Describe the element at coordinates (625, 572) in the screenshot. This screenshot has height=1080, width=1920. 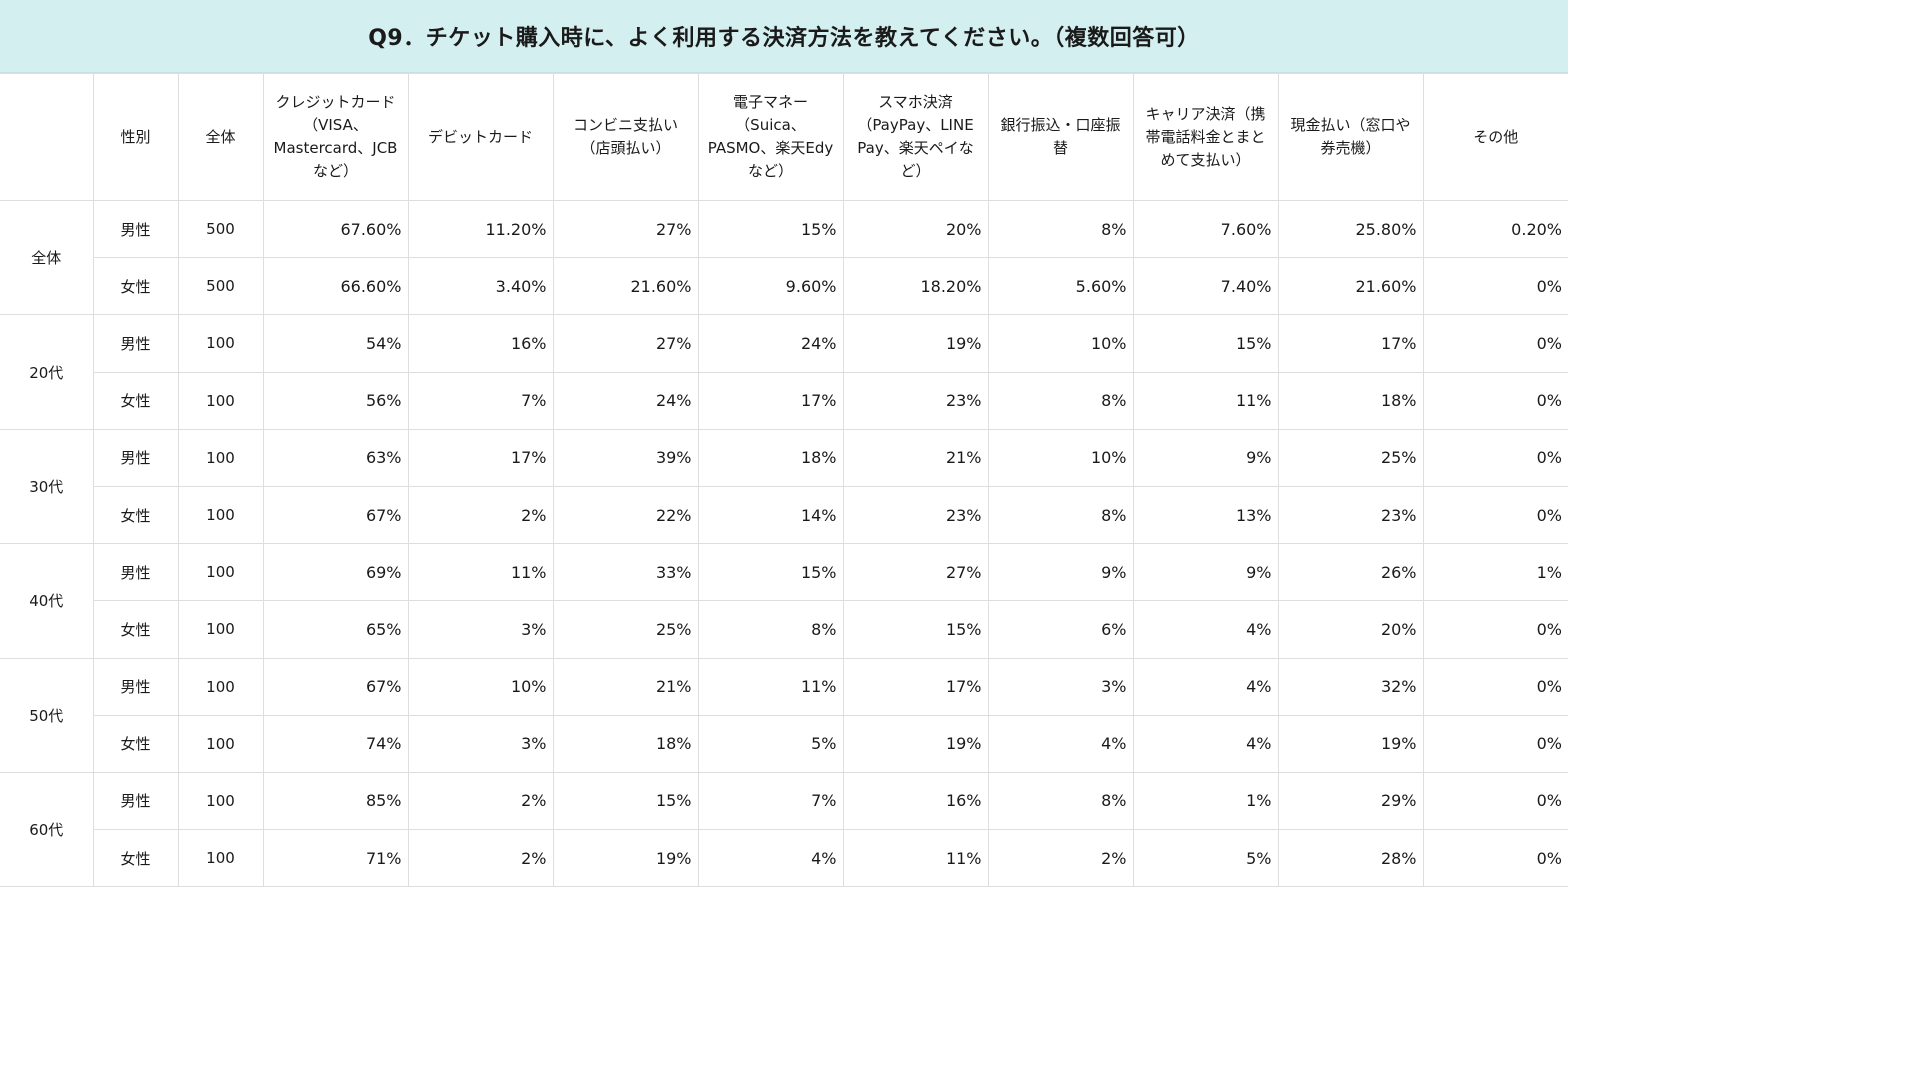
I see `value-cell: 33%` at that location.